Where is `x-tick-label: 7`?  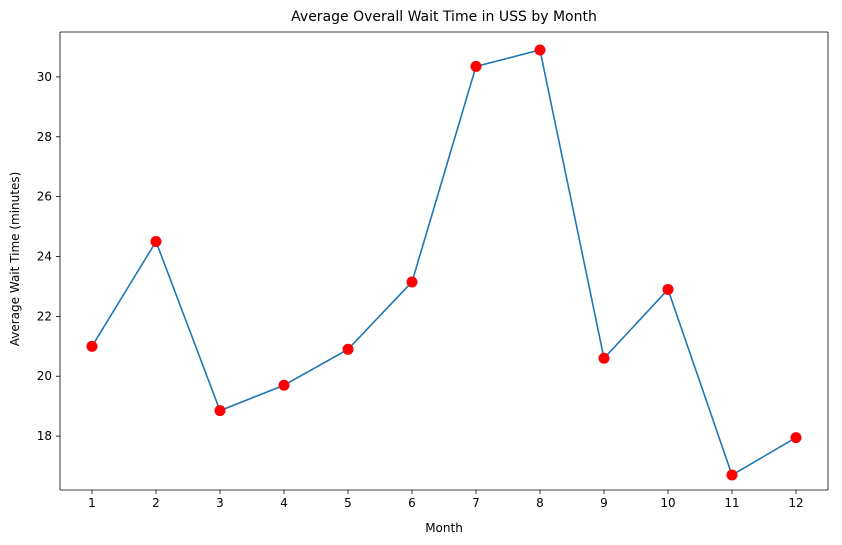
x-tick-label: 7 is located at coordinates (476, 503).